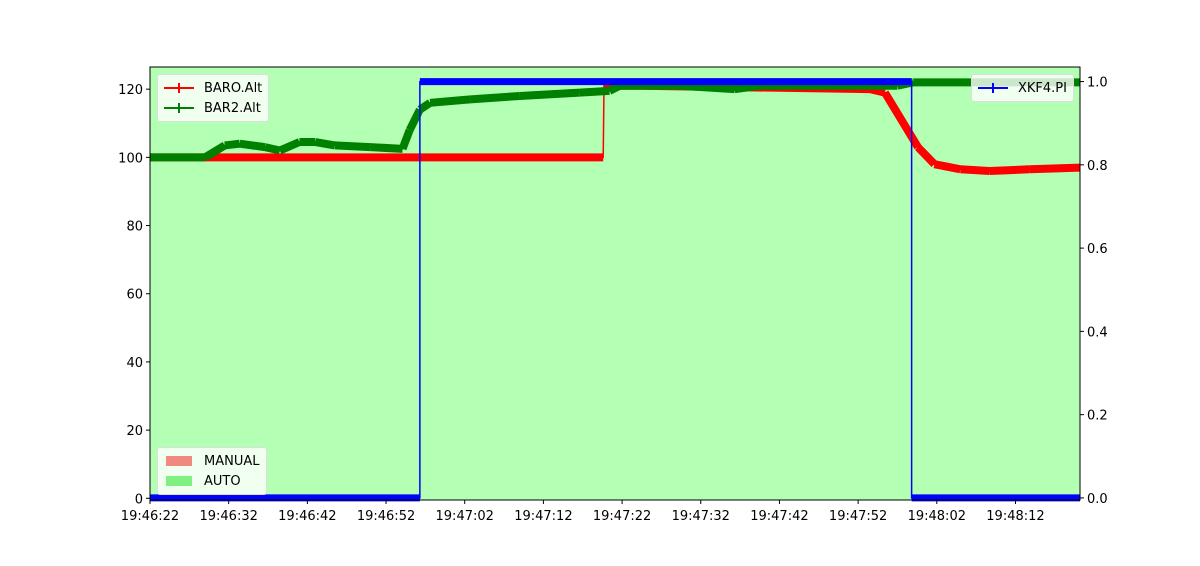 The image size is (1200, 566). What do you see at coordinates (1097, 166) in the screenshot?
I see `y2-tick-label: 0.8` at bounding box center [1097, 166].